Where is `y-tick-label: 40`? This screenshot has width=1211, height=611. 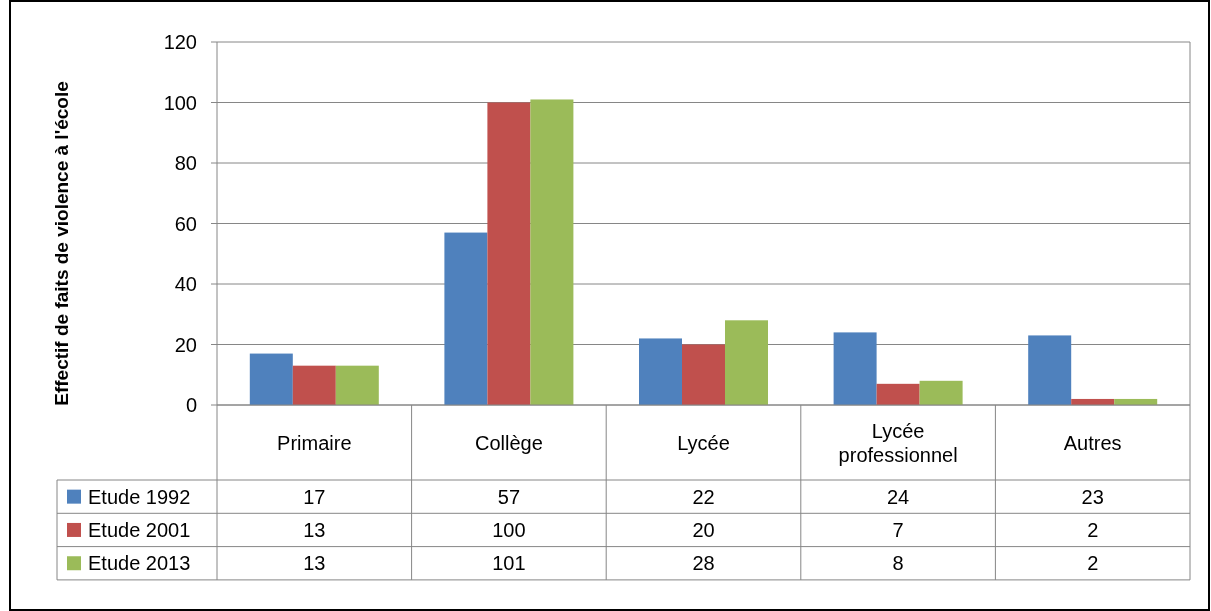 y-tick-label: 40 is located at coordinates (185, 284).